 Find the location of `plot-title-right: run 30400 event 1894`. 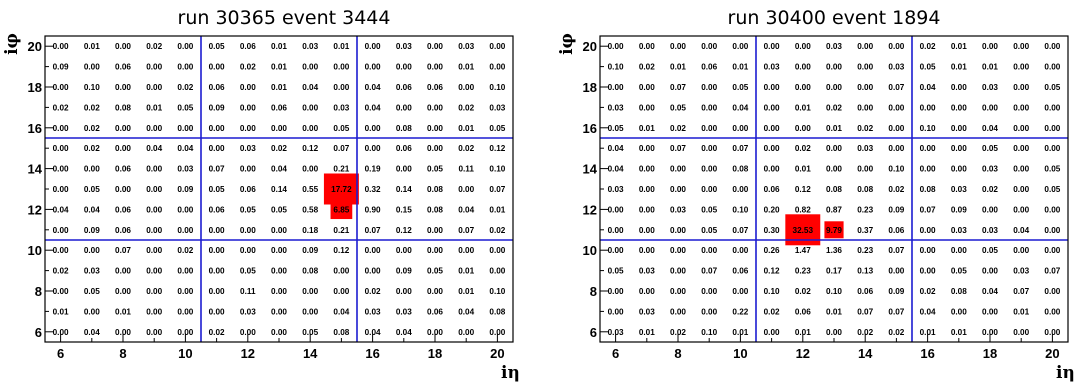

plot-title-right: run 30400 event 1894 is located at coordinates (834, 18).